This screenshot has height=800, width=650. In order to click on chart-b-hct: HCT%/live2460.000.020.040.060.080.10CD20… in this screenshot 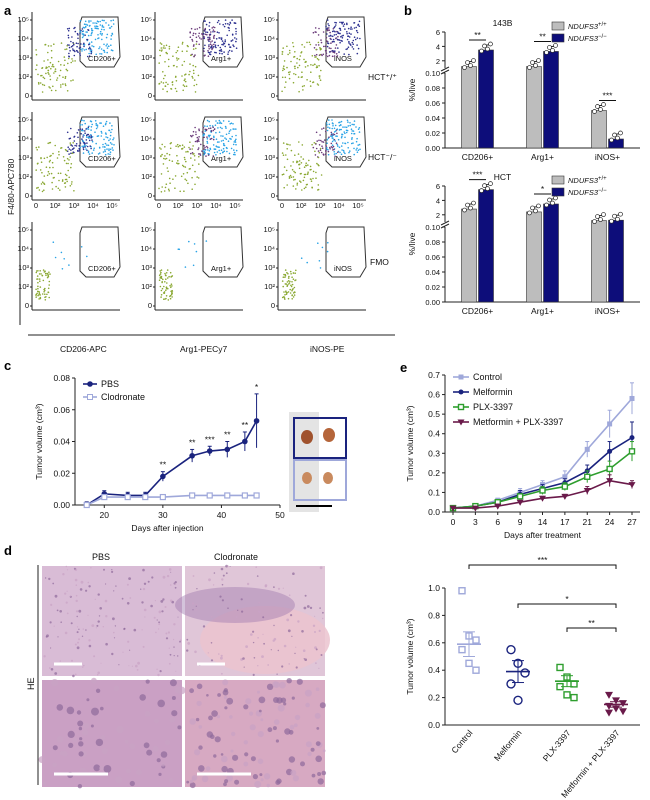, I will do `click(523, 243)`.